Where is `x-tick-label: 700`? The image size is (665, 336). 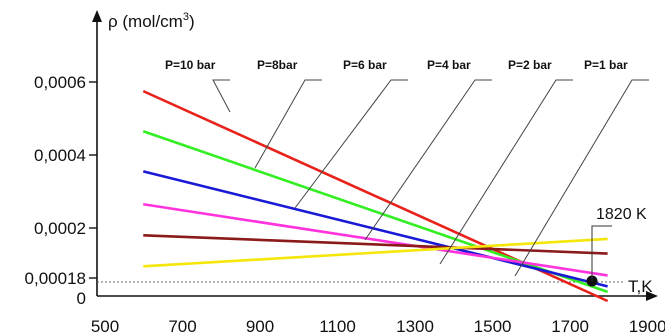
x-tick-label: 700 is located at coordinates (182, 326).